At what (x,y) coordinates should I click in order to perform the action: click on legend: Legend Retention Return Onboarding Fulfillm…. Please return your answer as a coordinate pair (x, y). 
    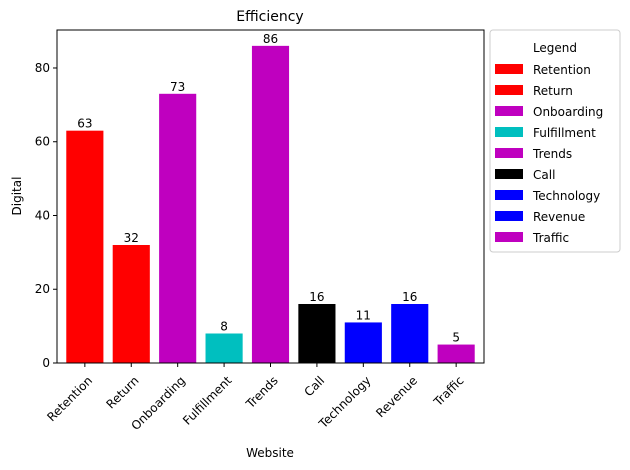
    Looking at the image, I should click on (555, 141).